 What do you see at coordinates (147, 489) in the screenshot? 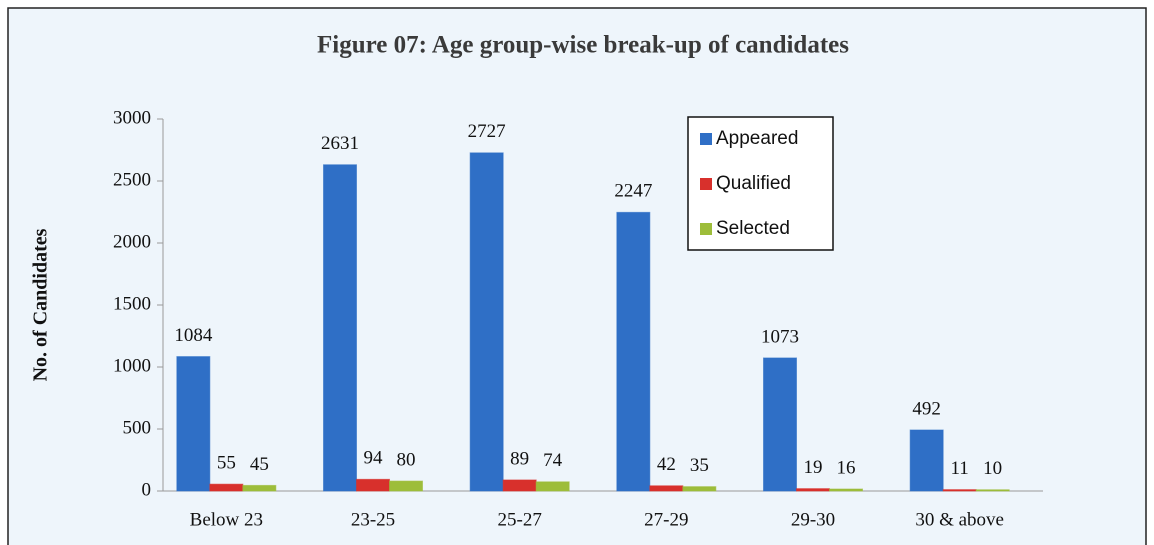
I see `y-tick-label: 0` at bounding box center [147, 489].